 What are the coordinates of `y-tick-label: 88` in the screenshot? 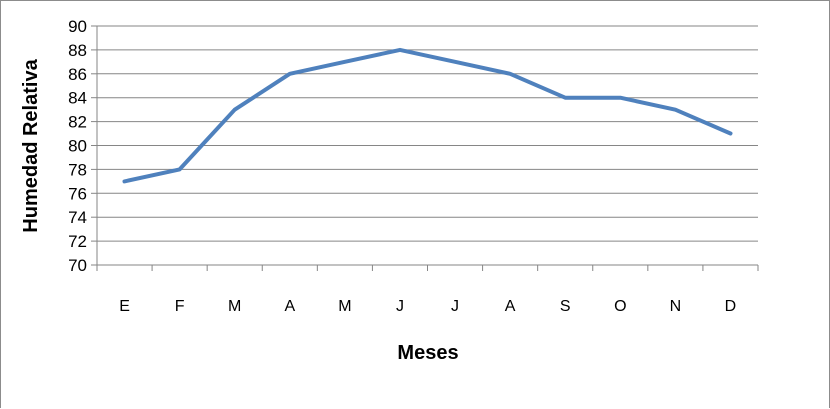 It's located at (77, 50).